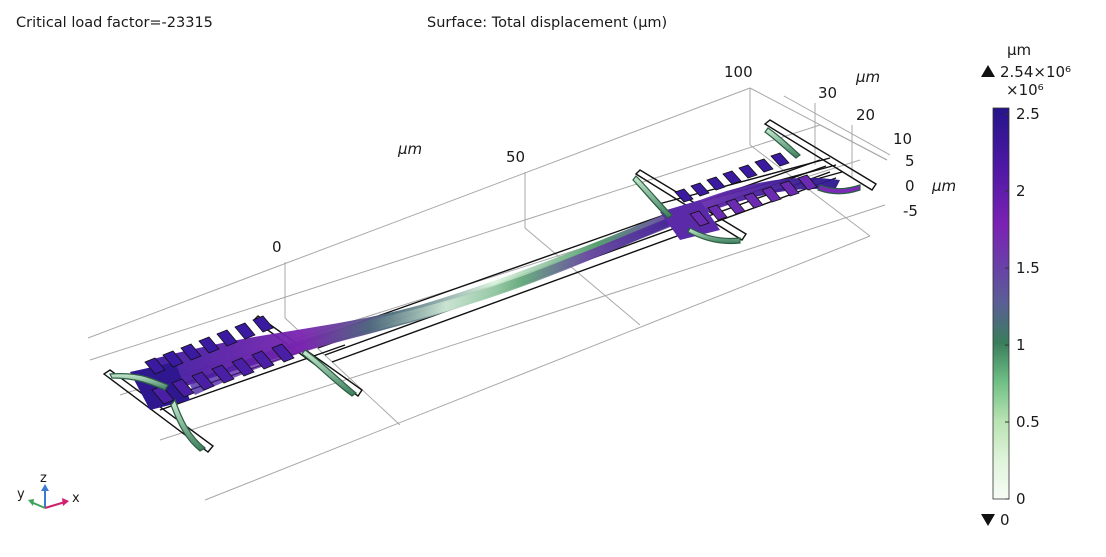 Image resolution: width=1106 pixels, height=557 pixels. Describe the element at coordinates (865, 115) in the screenshot. I see `y-tick-20: 20` at that location.